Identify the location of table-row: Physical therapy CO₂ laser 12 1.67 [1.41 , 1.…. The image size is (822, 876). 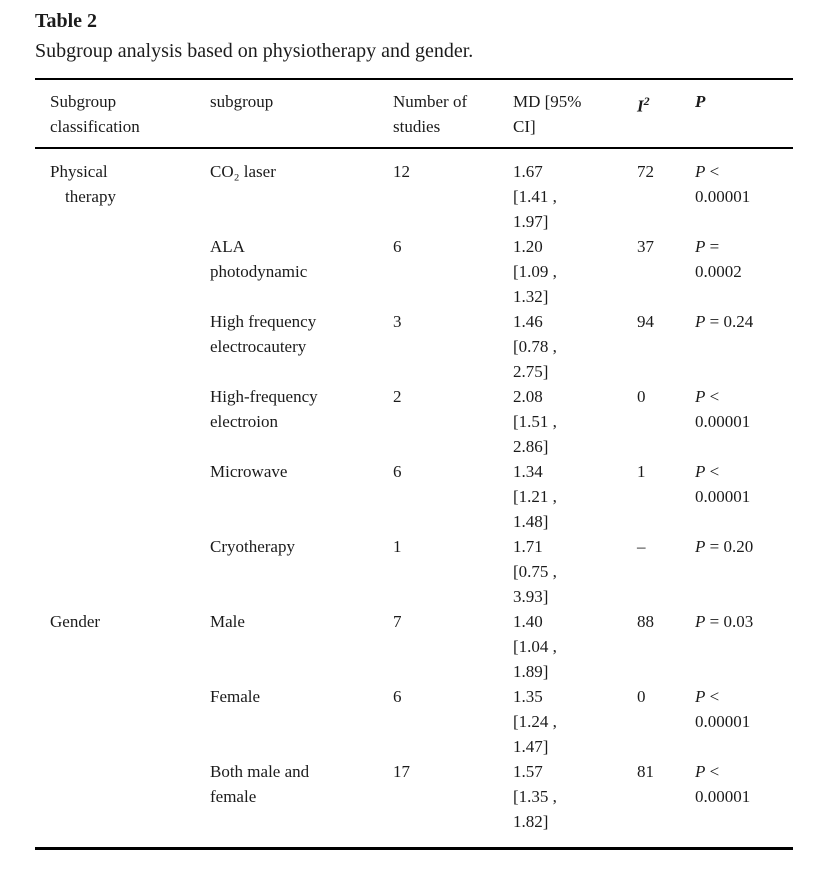
(414, 191).